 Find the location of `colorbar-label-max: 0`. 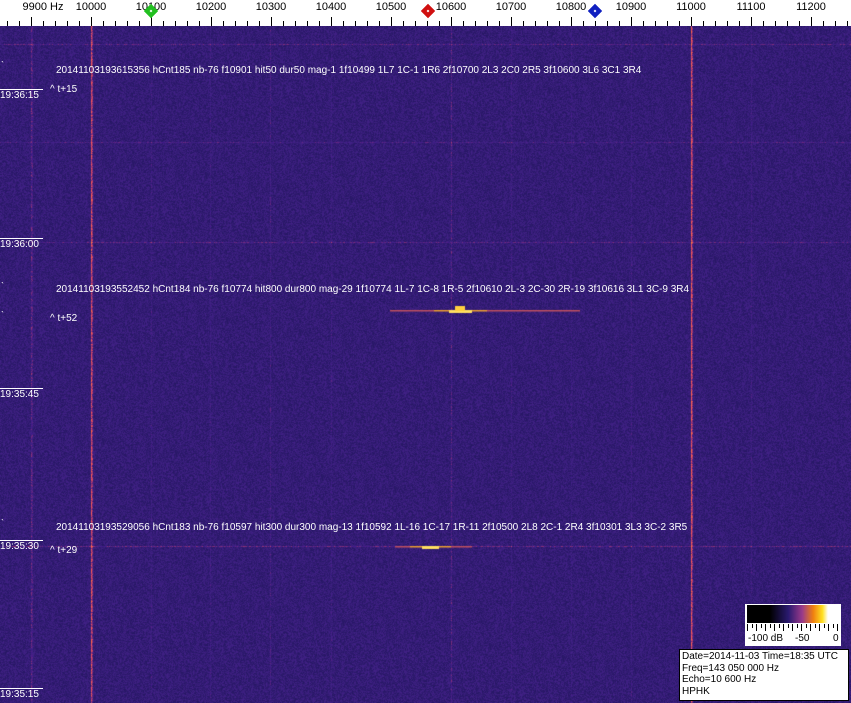

colorbar-label-max: 0 is located at coordinates (836, 638).